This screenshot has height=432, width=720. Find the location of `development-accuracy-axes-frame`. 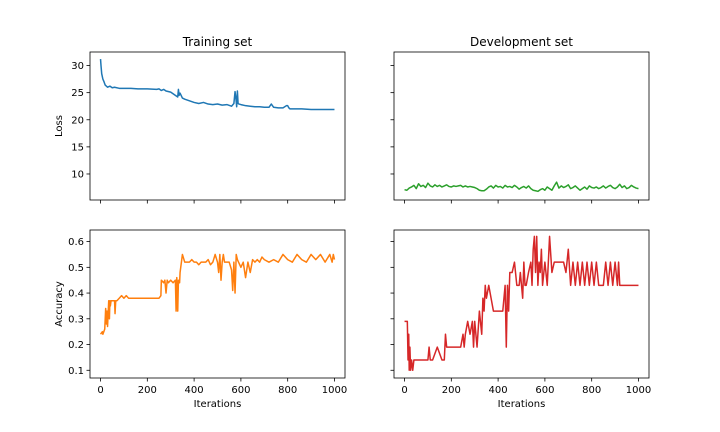

development-accuracy-axes-frame is located at coordinates (521, 304).